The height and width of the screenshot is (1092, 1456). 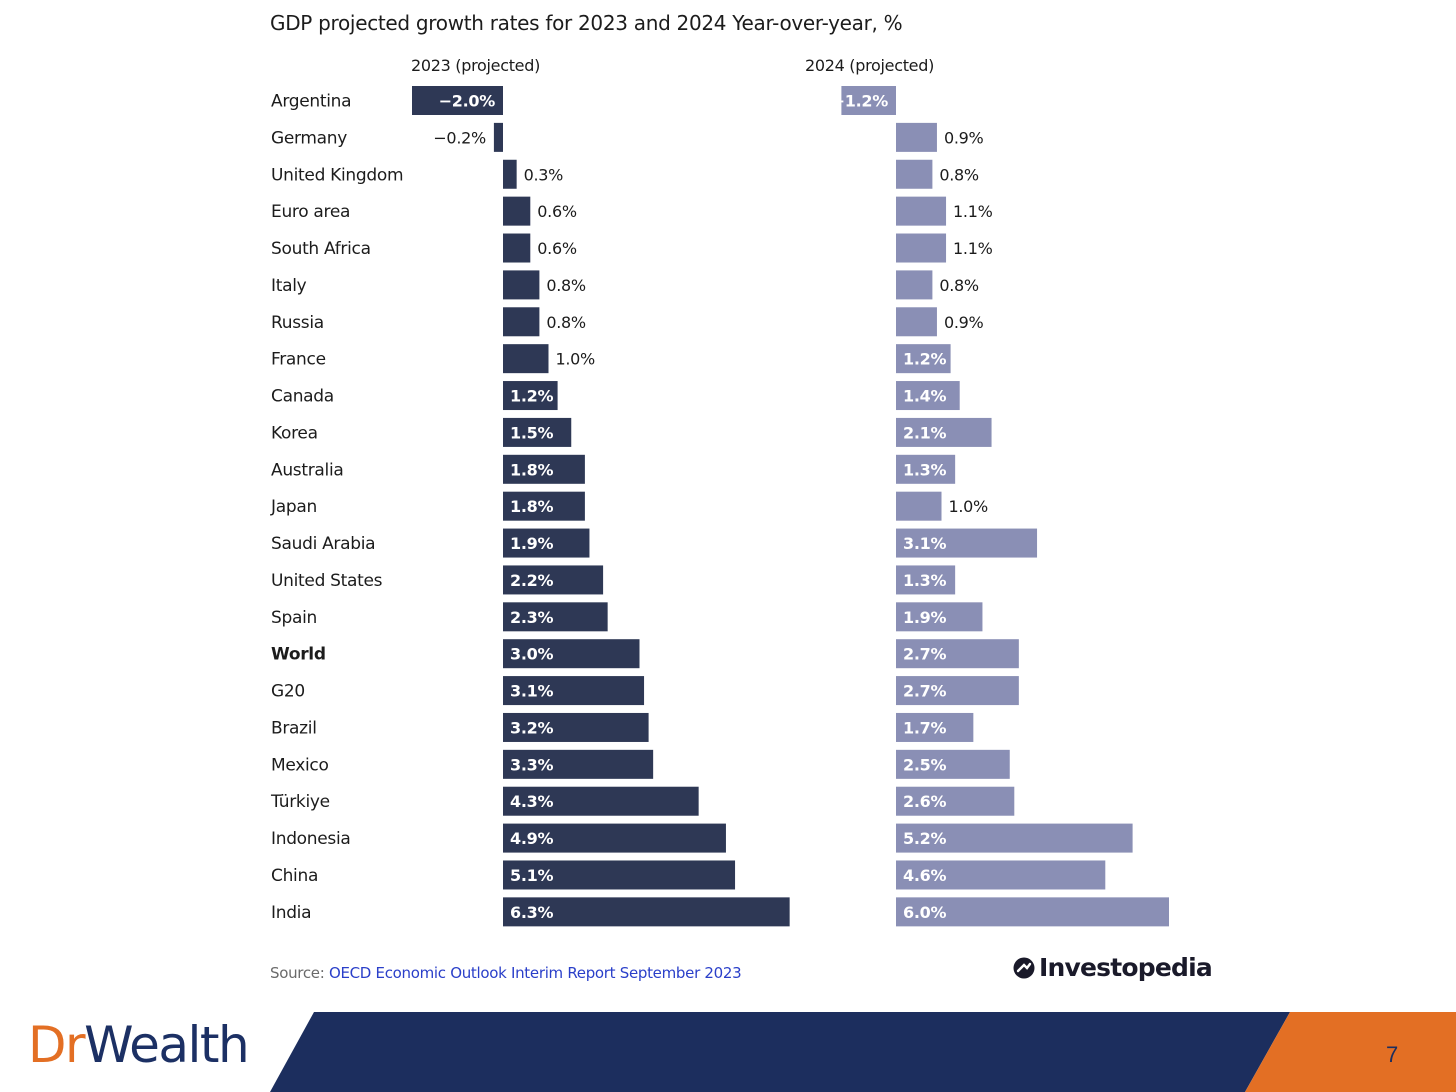 What do you see at coordinates (531, 764) in the screenshot?
I see `data-label-2023: 3.3%` at bounding box center [531, 764].